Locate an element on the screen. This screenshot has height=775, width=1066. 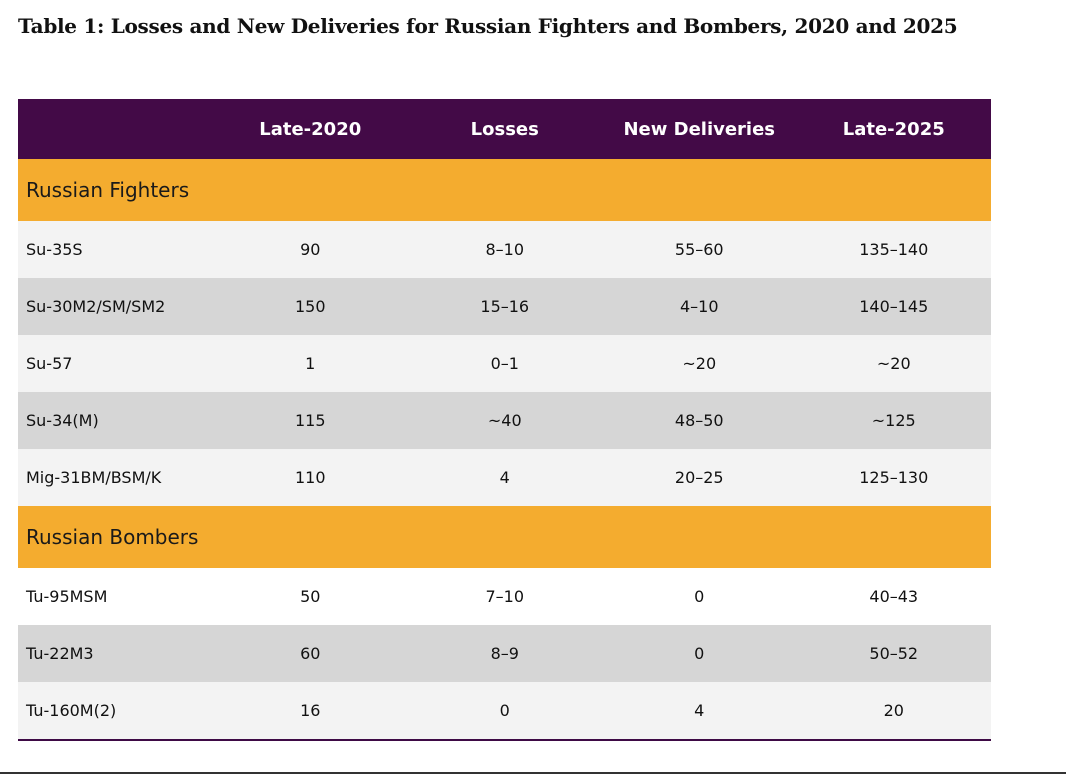
table-cell: 8–9 is located at coordinates (504, 653).